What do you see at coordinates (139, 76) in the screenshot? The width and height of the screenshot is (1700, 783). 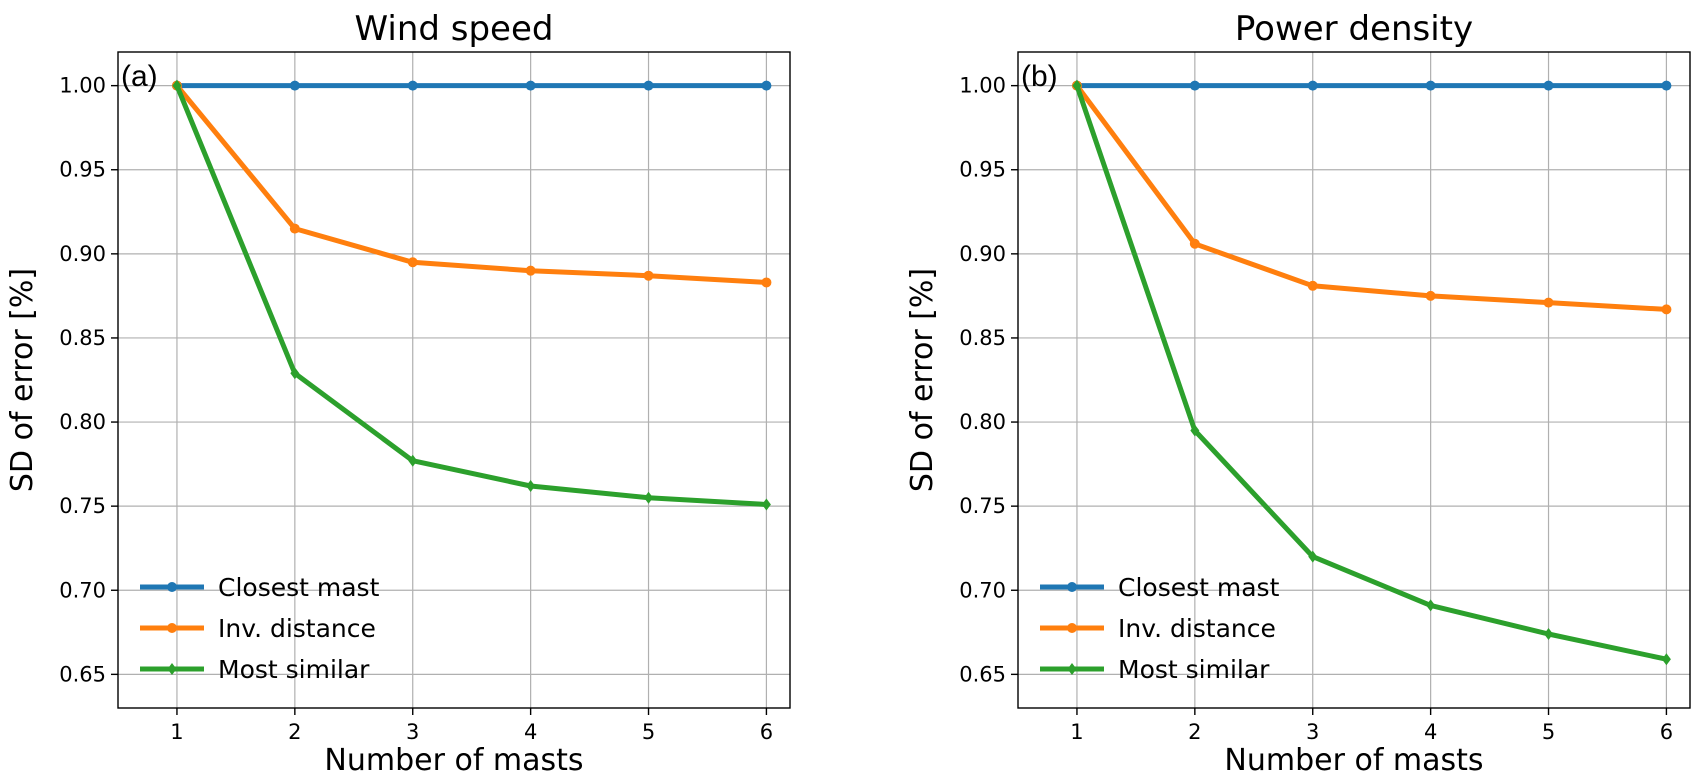 I see `panel-label: (a)` at bounding box center [139, 76].